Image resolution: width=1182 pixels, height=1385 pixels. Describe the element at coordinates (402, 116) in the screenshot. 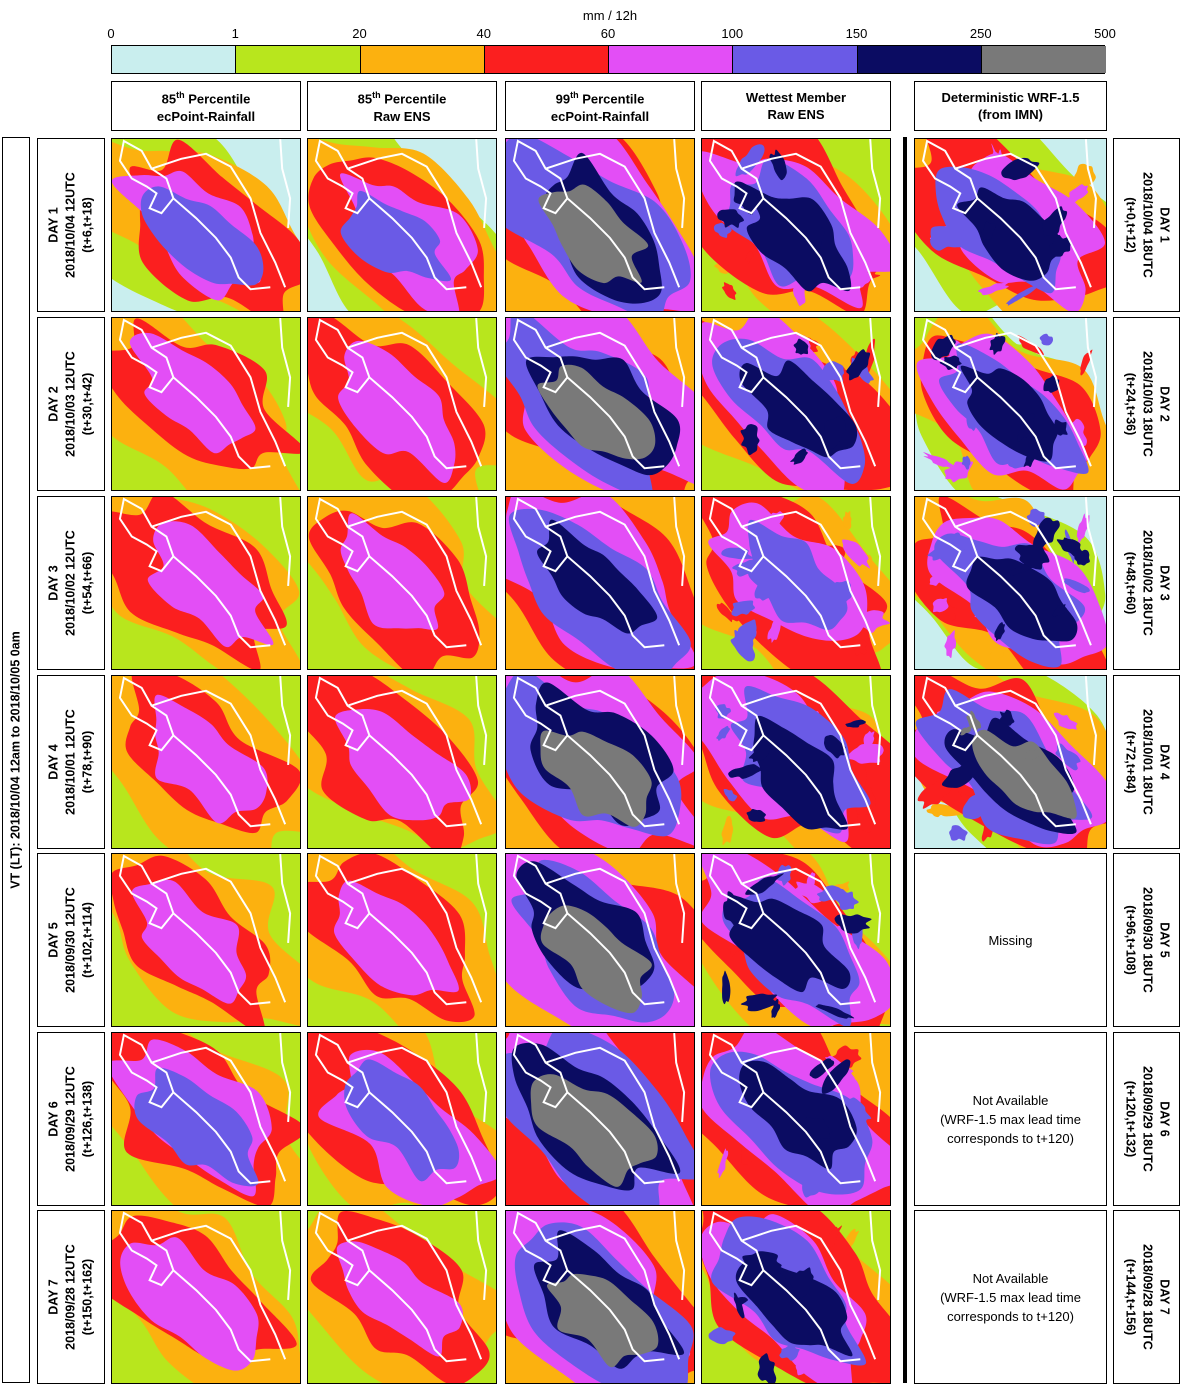

I see `column-header-line2: Raw ENS` at that location.